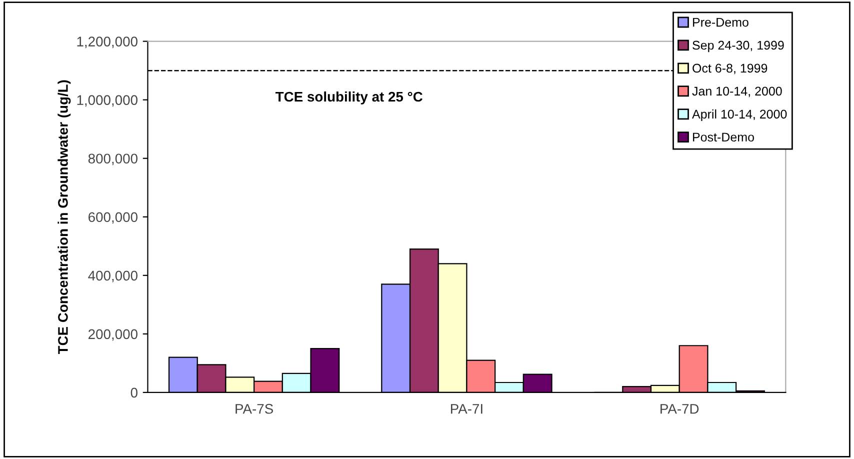  I want to click on y-tick-label: 1,000,000, so click(107, 101).